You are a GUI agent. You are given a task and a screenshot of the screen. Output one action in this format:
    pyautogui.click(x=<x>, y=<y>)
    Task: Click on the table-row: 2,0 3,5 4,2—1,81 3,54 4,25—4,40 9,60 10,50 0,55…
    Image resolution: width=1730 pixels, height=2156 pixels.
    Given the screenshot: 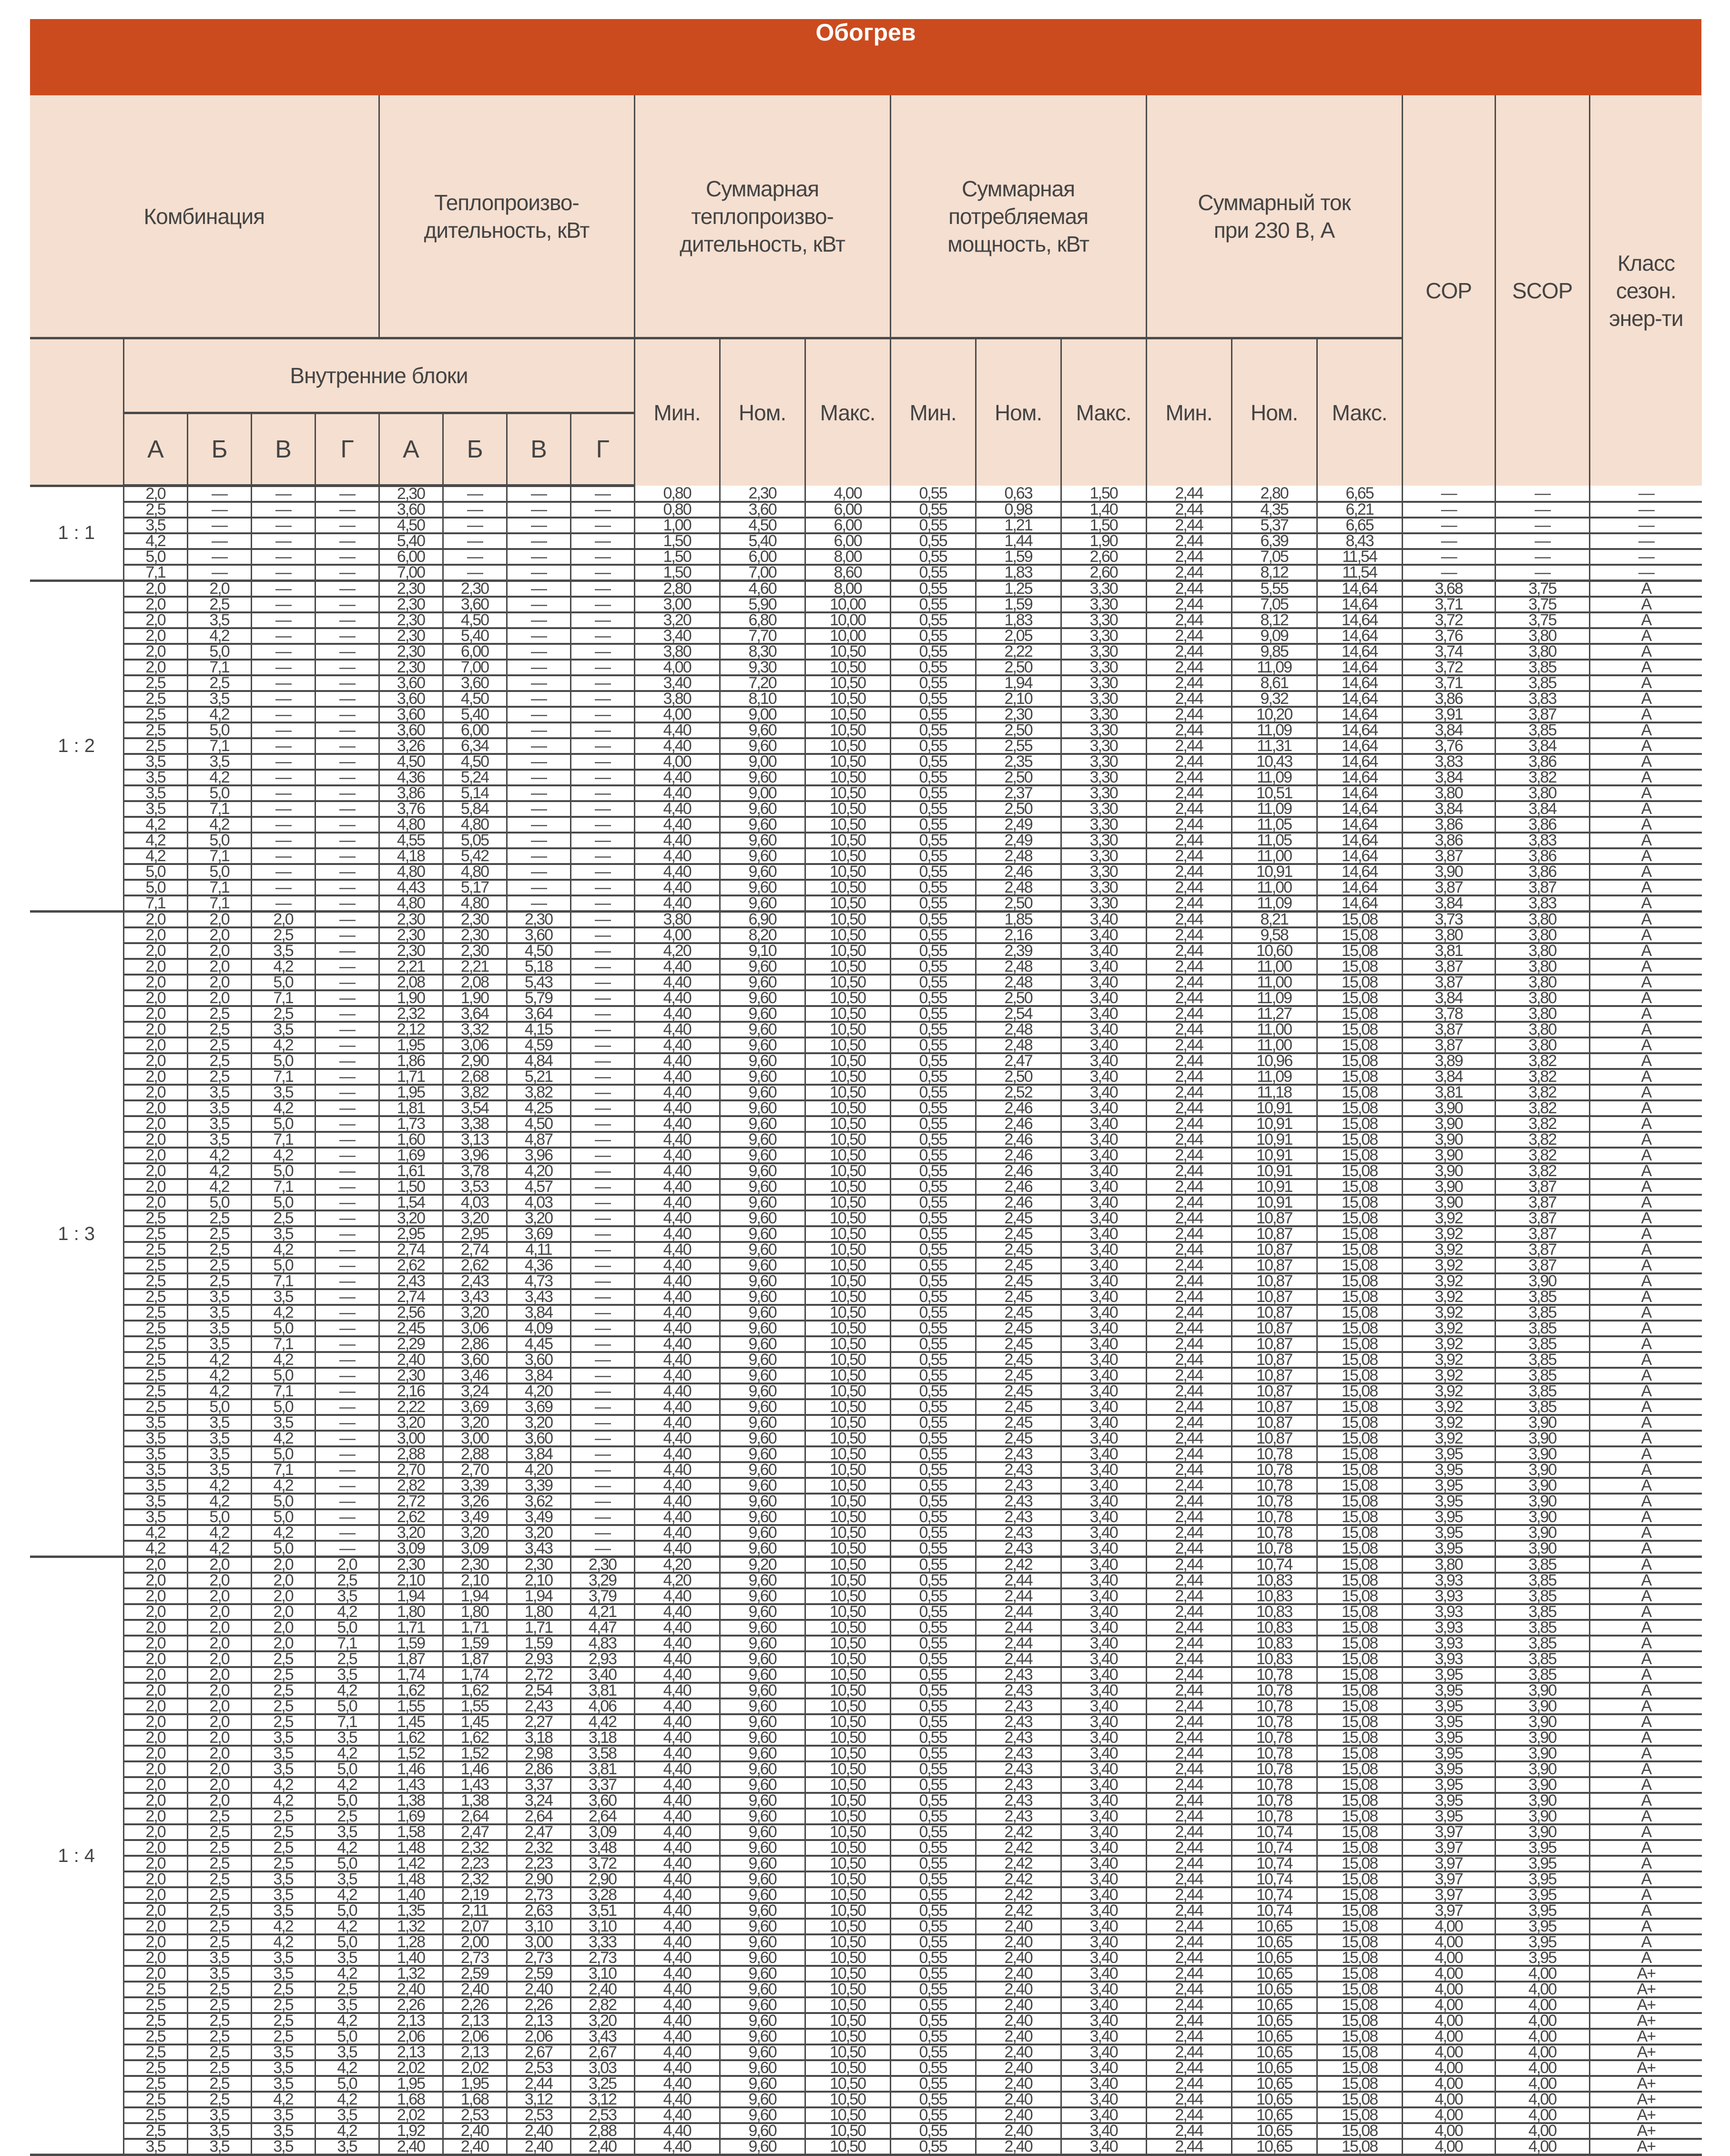 What is the action you would take?
    pyautogui.click(x=866, y=1109)
    